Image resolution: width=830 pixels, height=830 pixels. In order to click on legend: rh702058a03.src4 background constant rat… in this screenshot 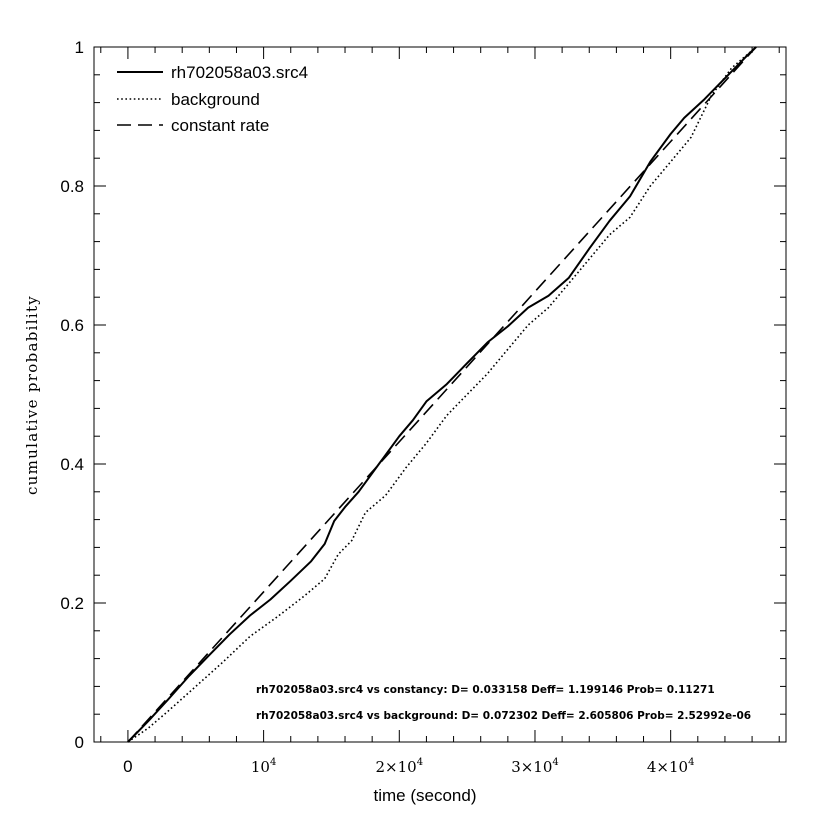, I will do `click(212, 99)`.